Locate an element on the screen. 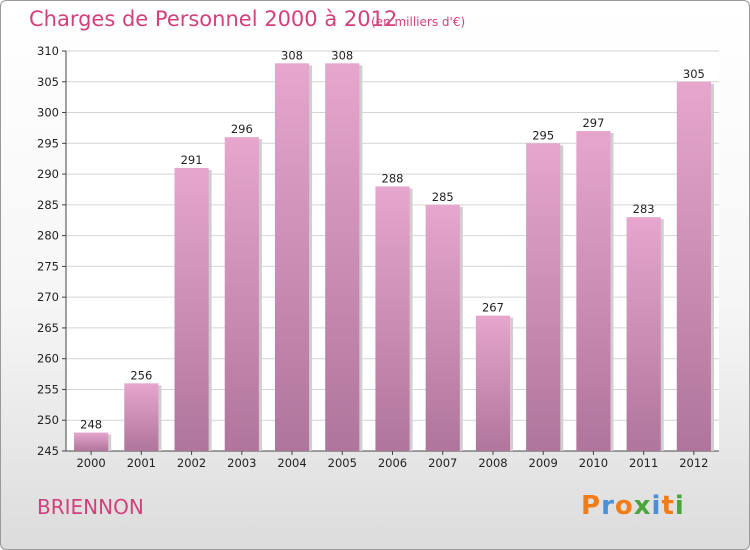  value-label: 256 is located at coordinates (141, 375).